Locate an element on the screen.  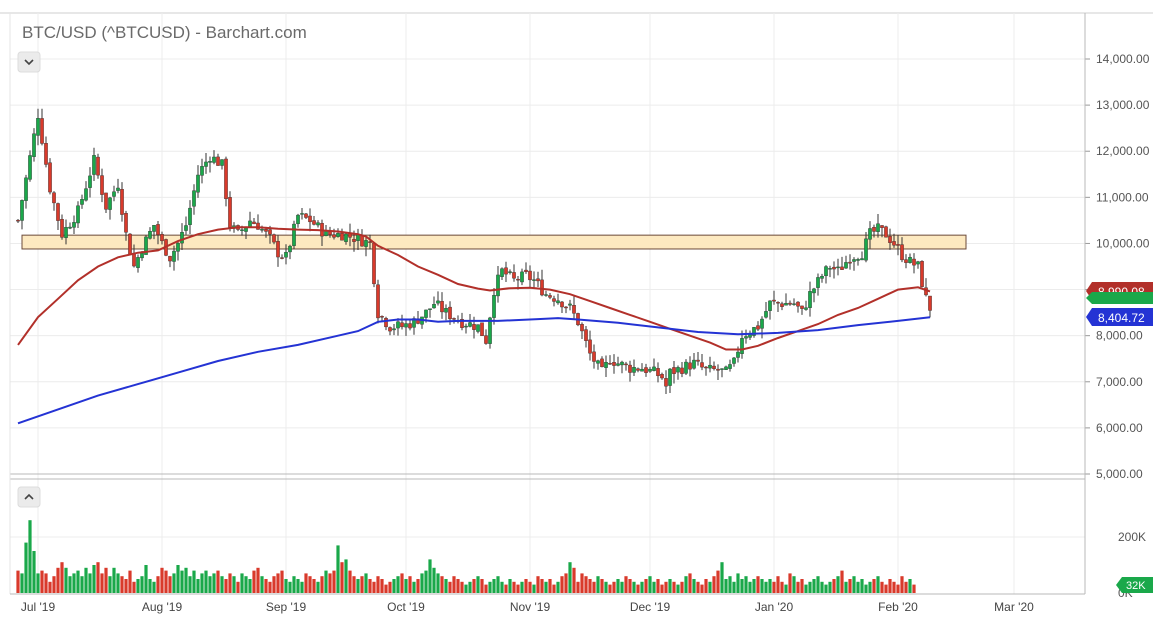
collapse-price-button is located at coordinates (29, 62).